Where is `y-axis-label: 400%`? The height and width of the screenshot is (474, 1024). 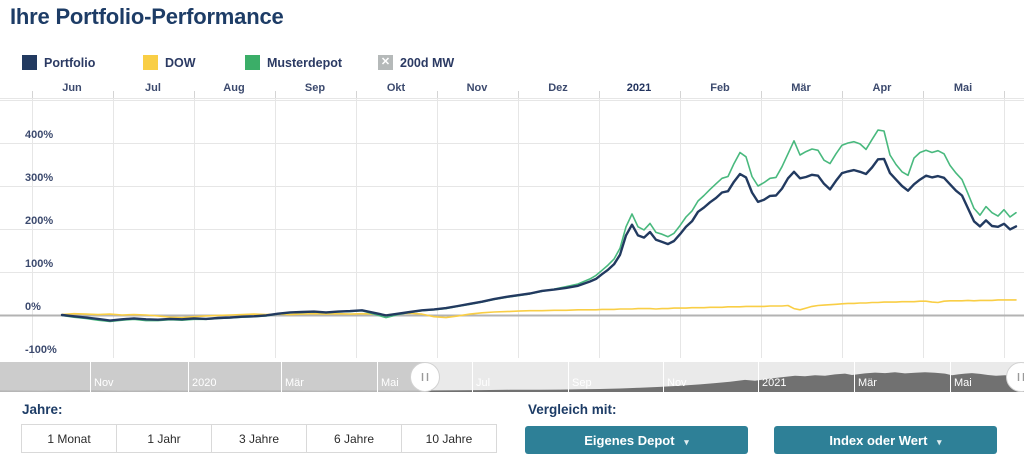
y-axis-label: 400% is located at coordinates (39, 135).